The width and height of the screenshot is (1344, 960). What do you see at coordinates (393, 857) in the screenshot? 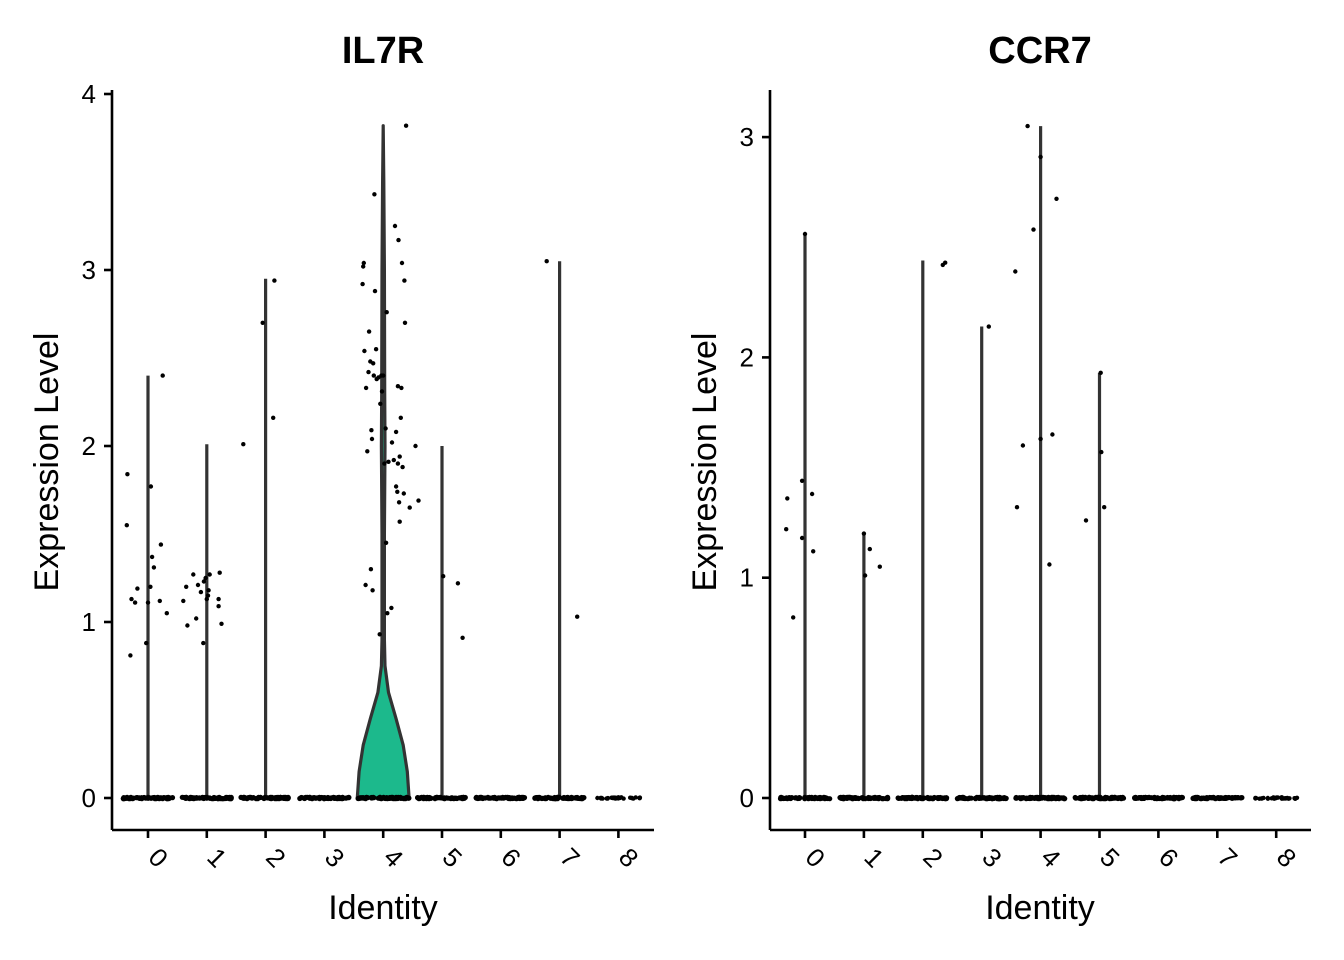
I see `x-tick-label: 4` at bounding box center [393, 857].